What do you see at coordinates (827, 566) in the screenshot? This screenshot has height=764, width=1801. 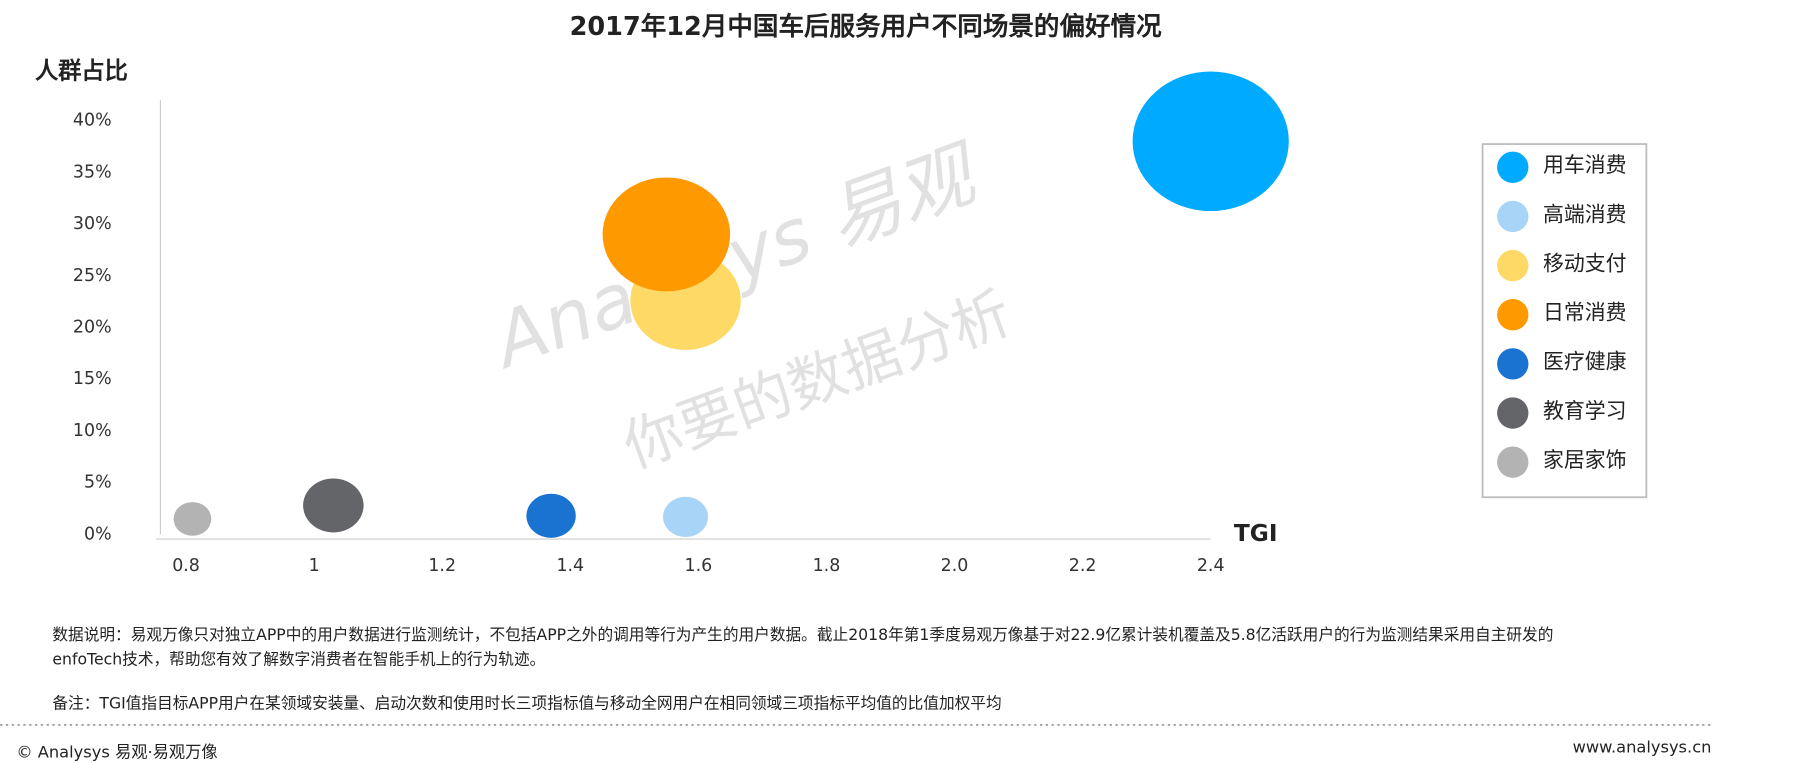 I see `x-tick-label: 1.8` at bounding box center [827, 566].